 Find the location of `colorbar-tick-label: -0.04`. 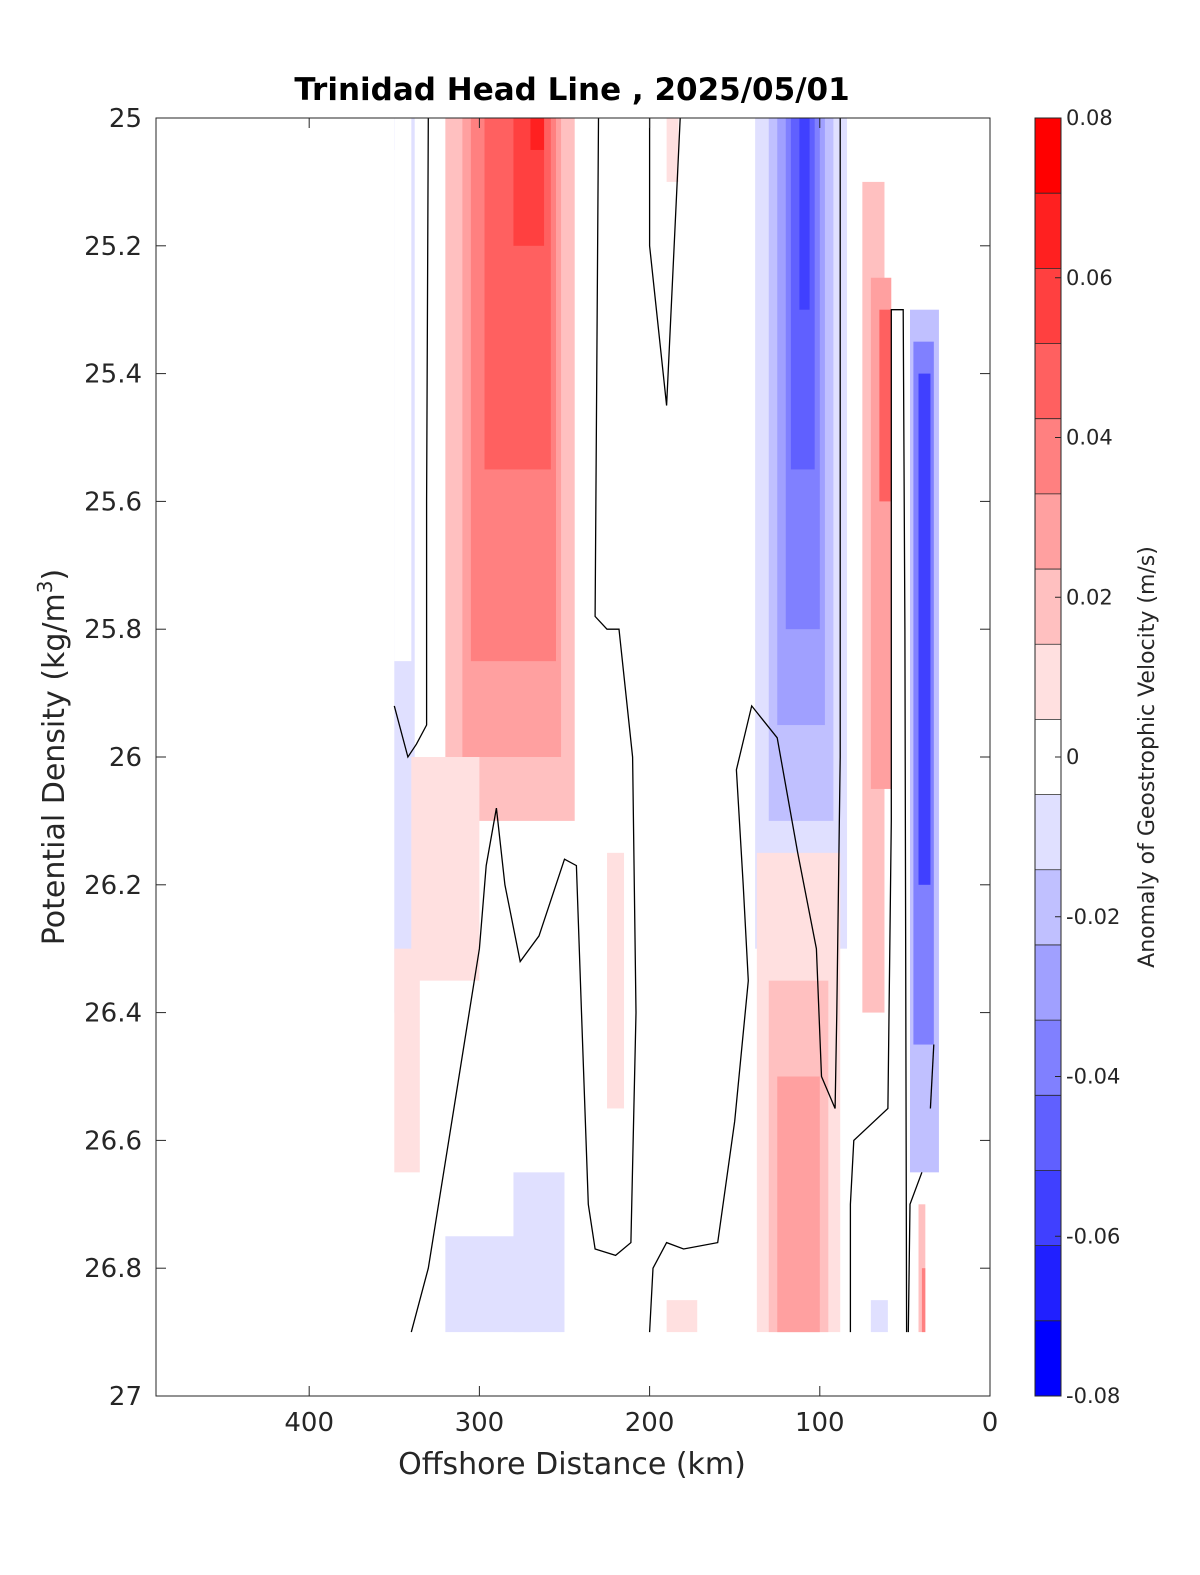

colorbar-tick-label: -0.04 is located at coordinates (1093, 1077).